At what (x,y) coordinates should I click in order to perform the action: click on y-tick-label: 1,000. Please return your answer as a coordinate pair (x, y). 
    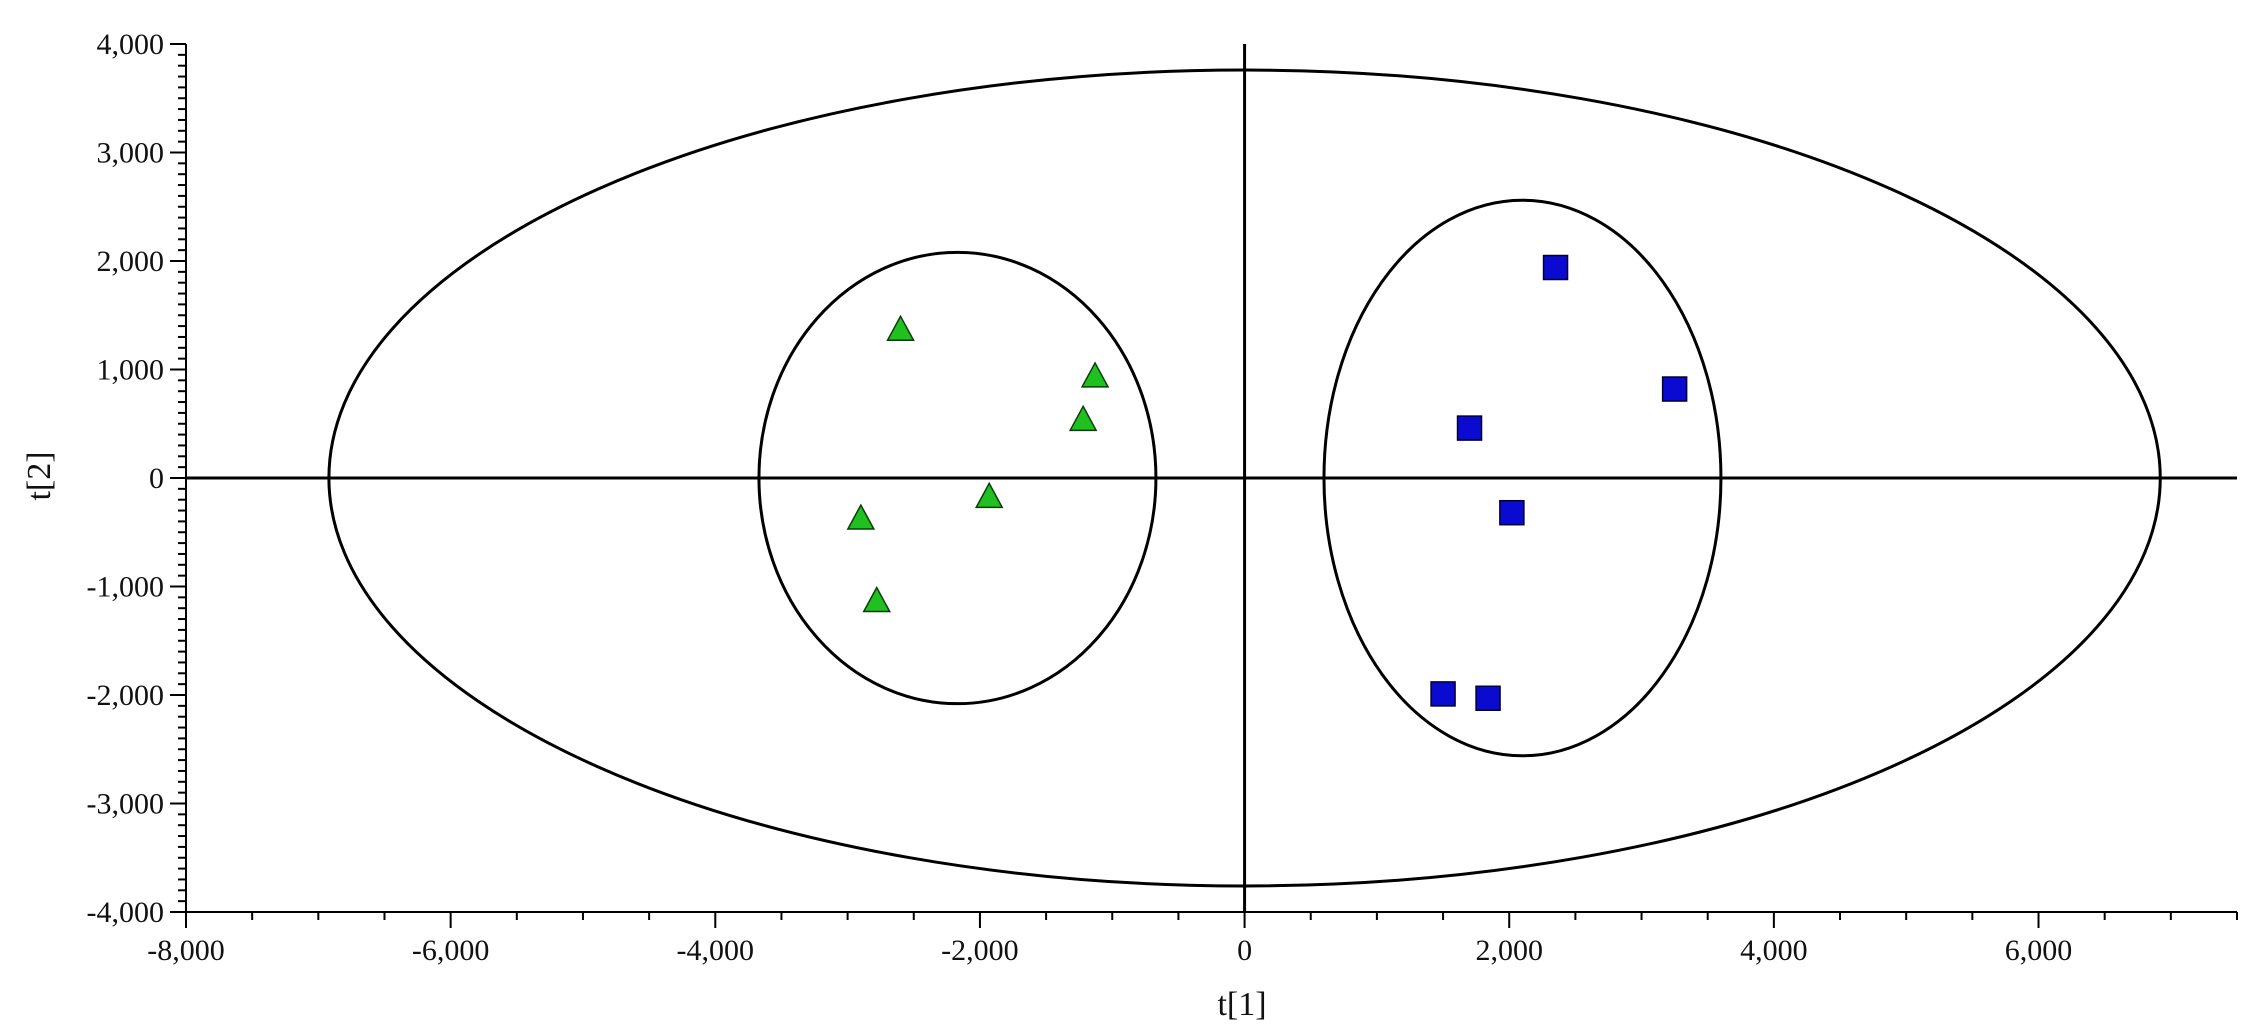
    Looking at the image, I should click on (131, 370).